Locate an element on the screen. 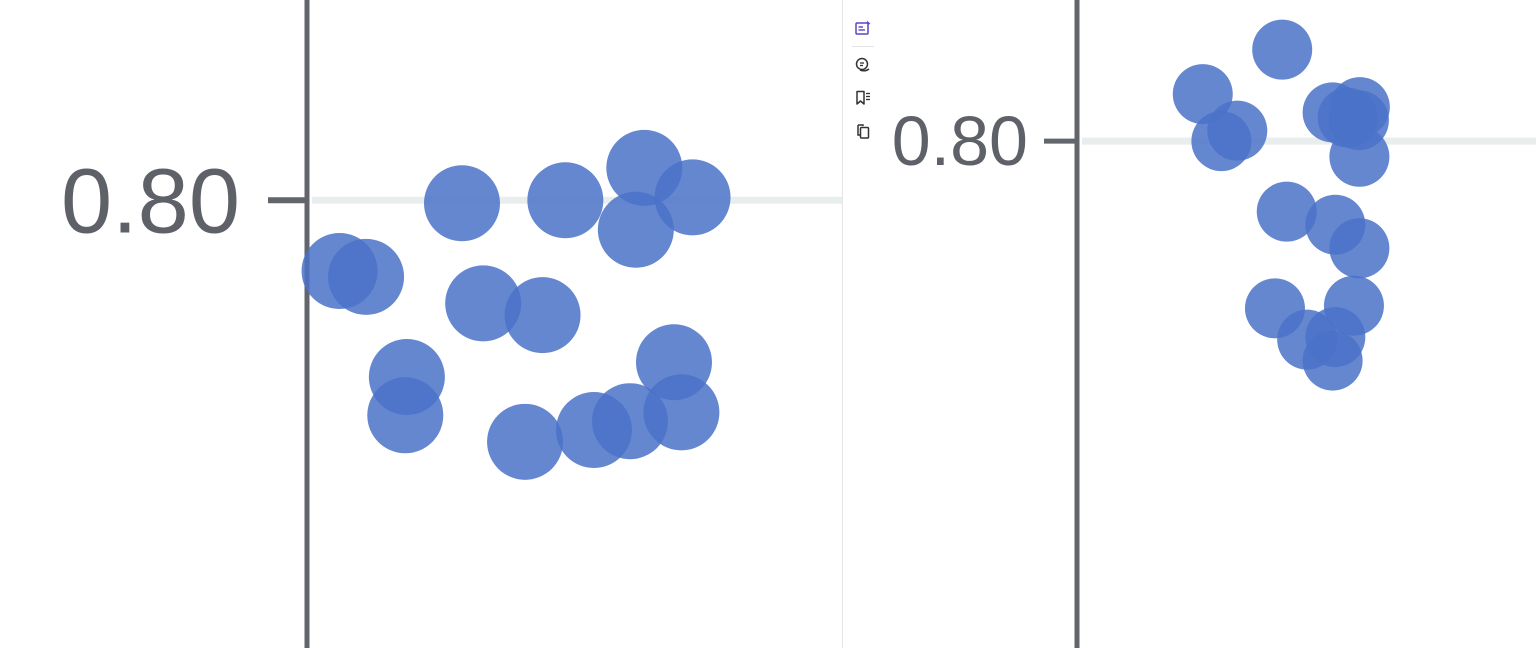  chat-icon is located at coordinates (862, 64).